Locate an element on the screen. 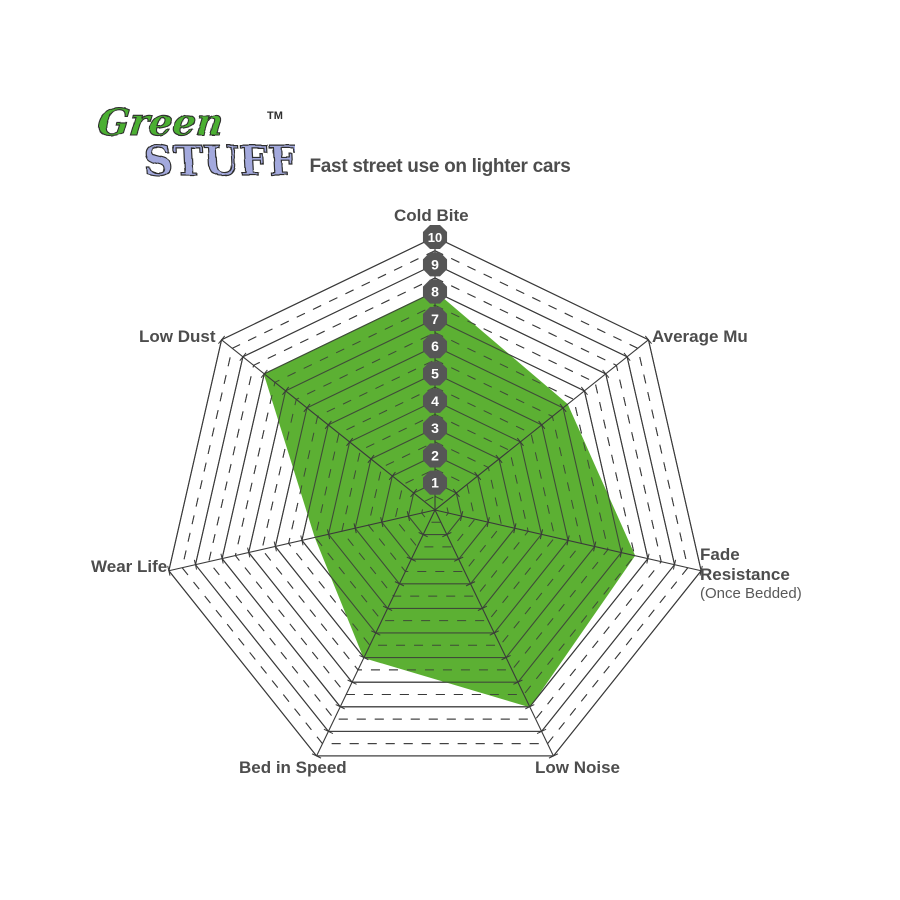  axis-label-bed-in-speed: Bed in Speed is located at coordinates (293, 767).